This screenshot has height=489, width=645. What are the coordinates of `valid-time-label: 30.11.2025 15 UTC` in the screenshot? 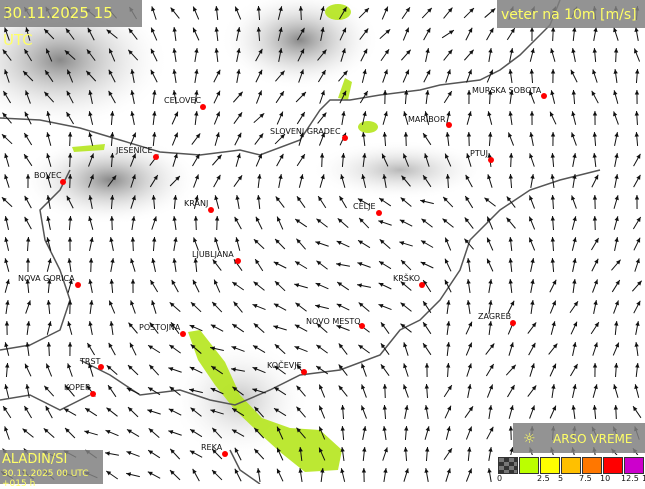 It's located at (71, 13).